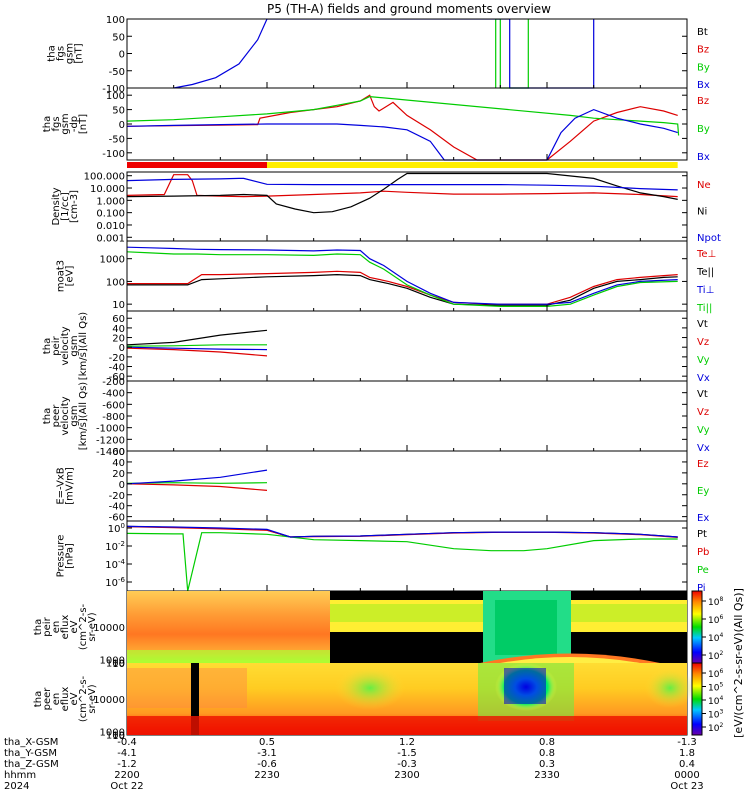  Describe the element at coordinates (267, 742) in the screenshot. I see `x-axis-tick-value: 0.5` at that location.